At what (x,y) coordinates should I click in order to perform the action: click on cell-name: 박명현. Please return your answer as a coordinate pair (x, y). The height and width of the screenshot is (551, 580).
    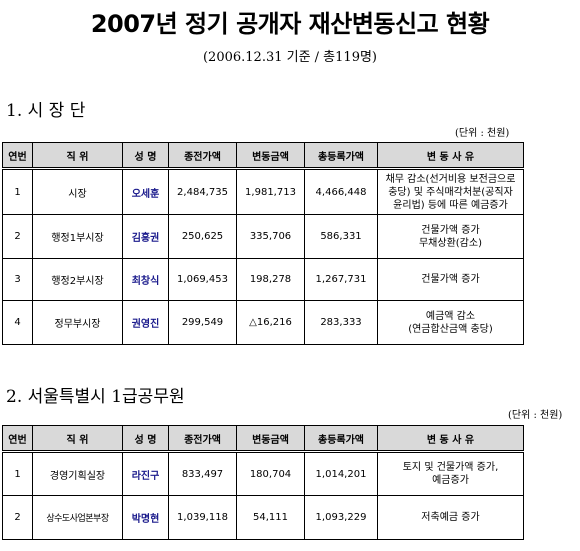
    Looking at the image, I should click on (145, 517).